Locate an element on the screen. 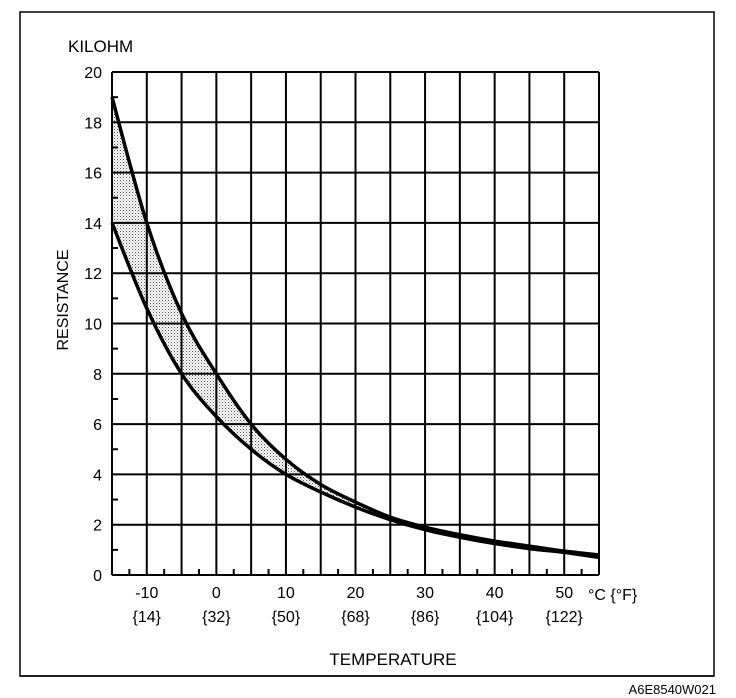  x-unit-label: °C {°F} is located at coordinates (613, 595).